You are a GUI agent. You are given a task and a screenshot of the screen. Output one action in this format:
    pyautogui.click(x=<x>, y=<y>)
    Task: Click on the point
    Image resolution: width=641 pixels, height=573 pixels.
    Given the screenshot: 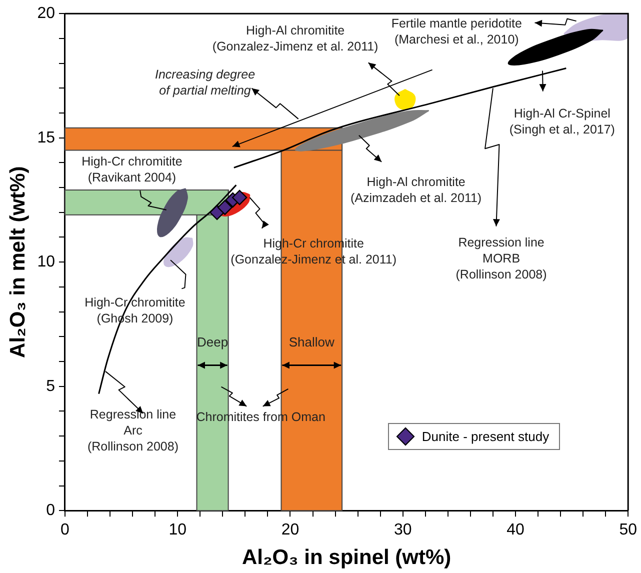 What is the action you would take?
    pyautogui.click(x=225, y=208)
    